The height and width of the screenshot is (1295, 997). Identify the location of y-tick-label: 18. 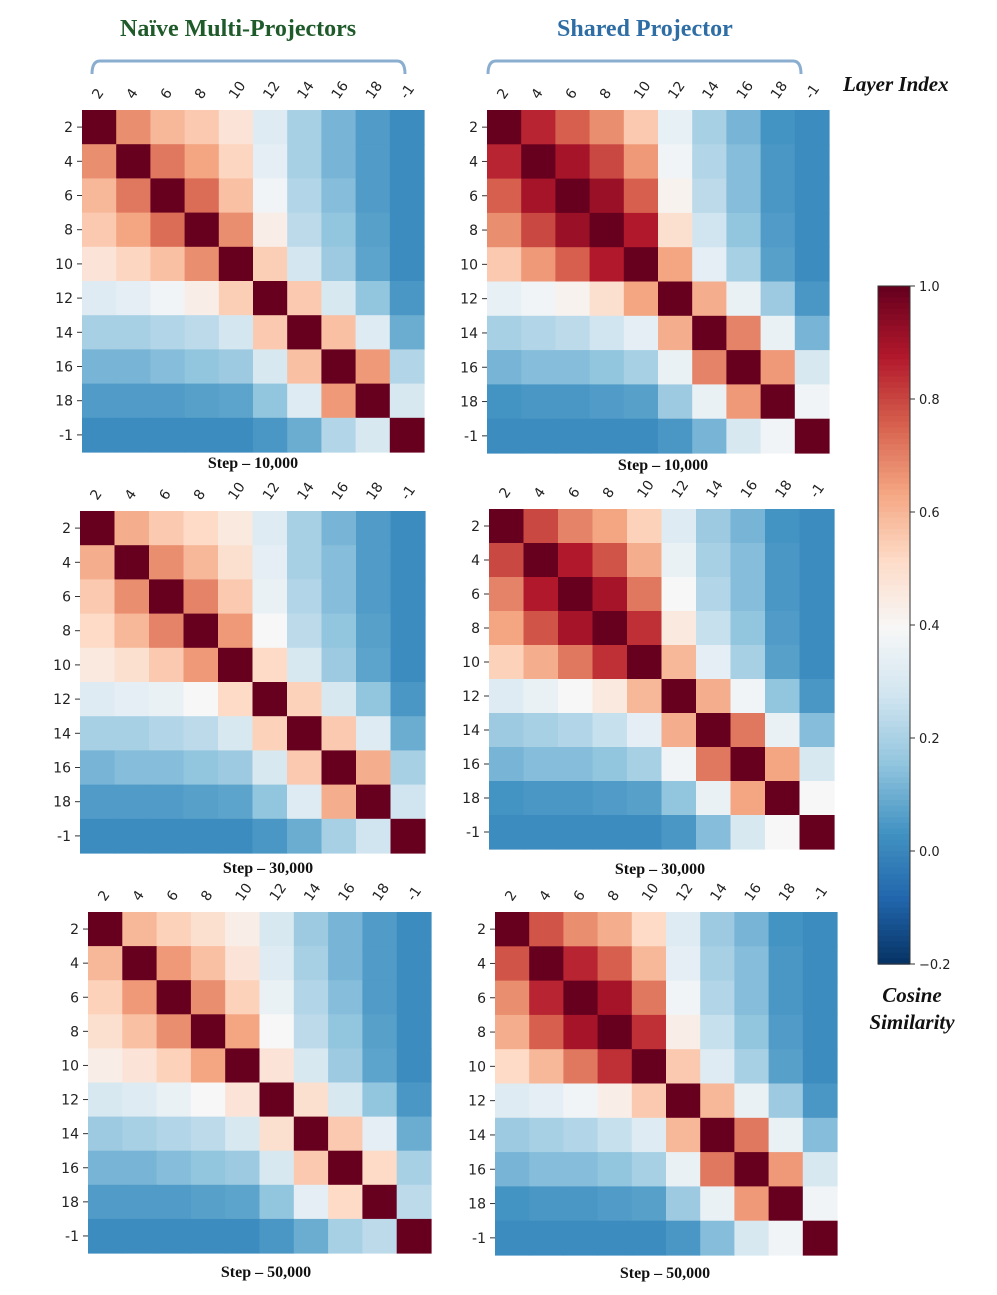
(62, 803).